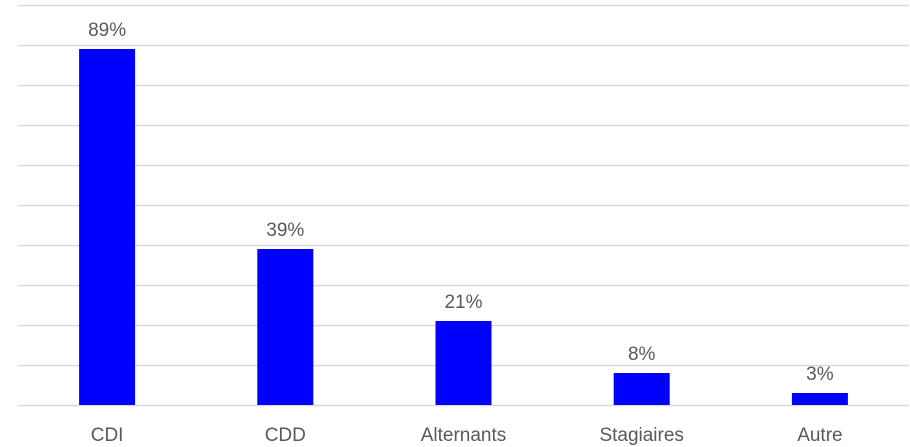 The height and width of the screenshot is (447, 910). Describe the element at coordinates (285, 327) in the screenshot. I see `bar-cdd` at that location.